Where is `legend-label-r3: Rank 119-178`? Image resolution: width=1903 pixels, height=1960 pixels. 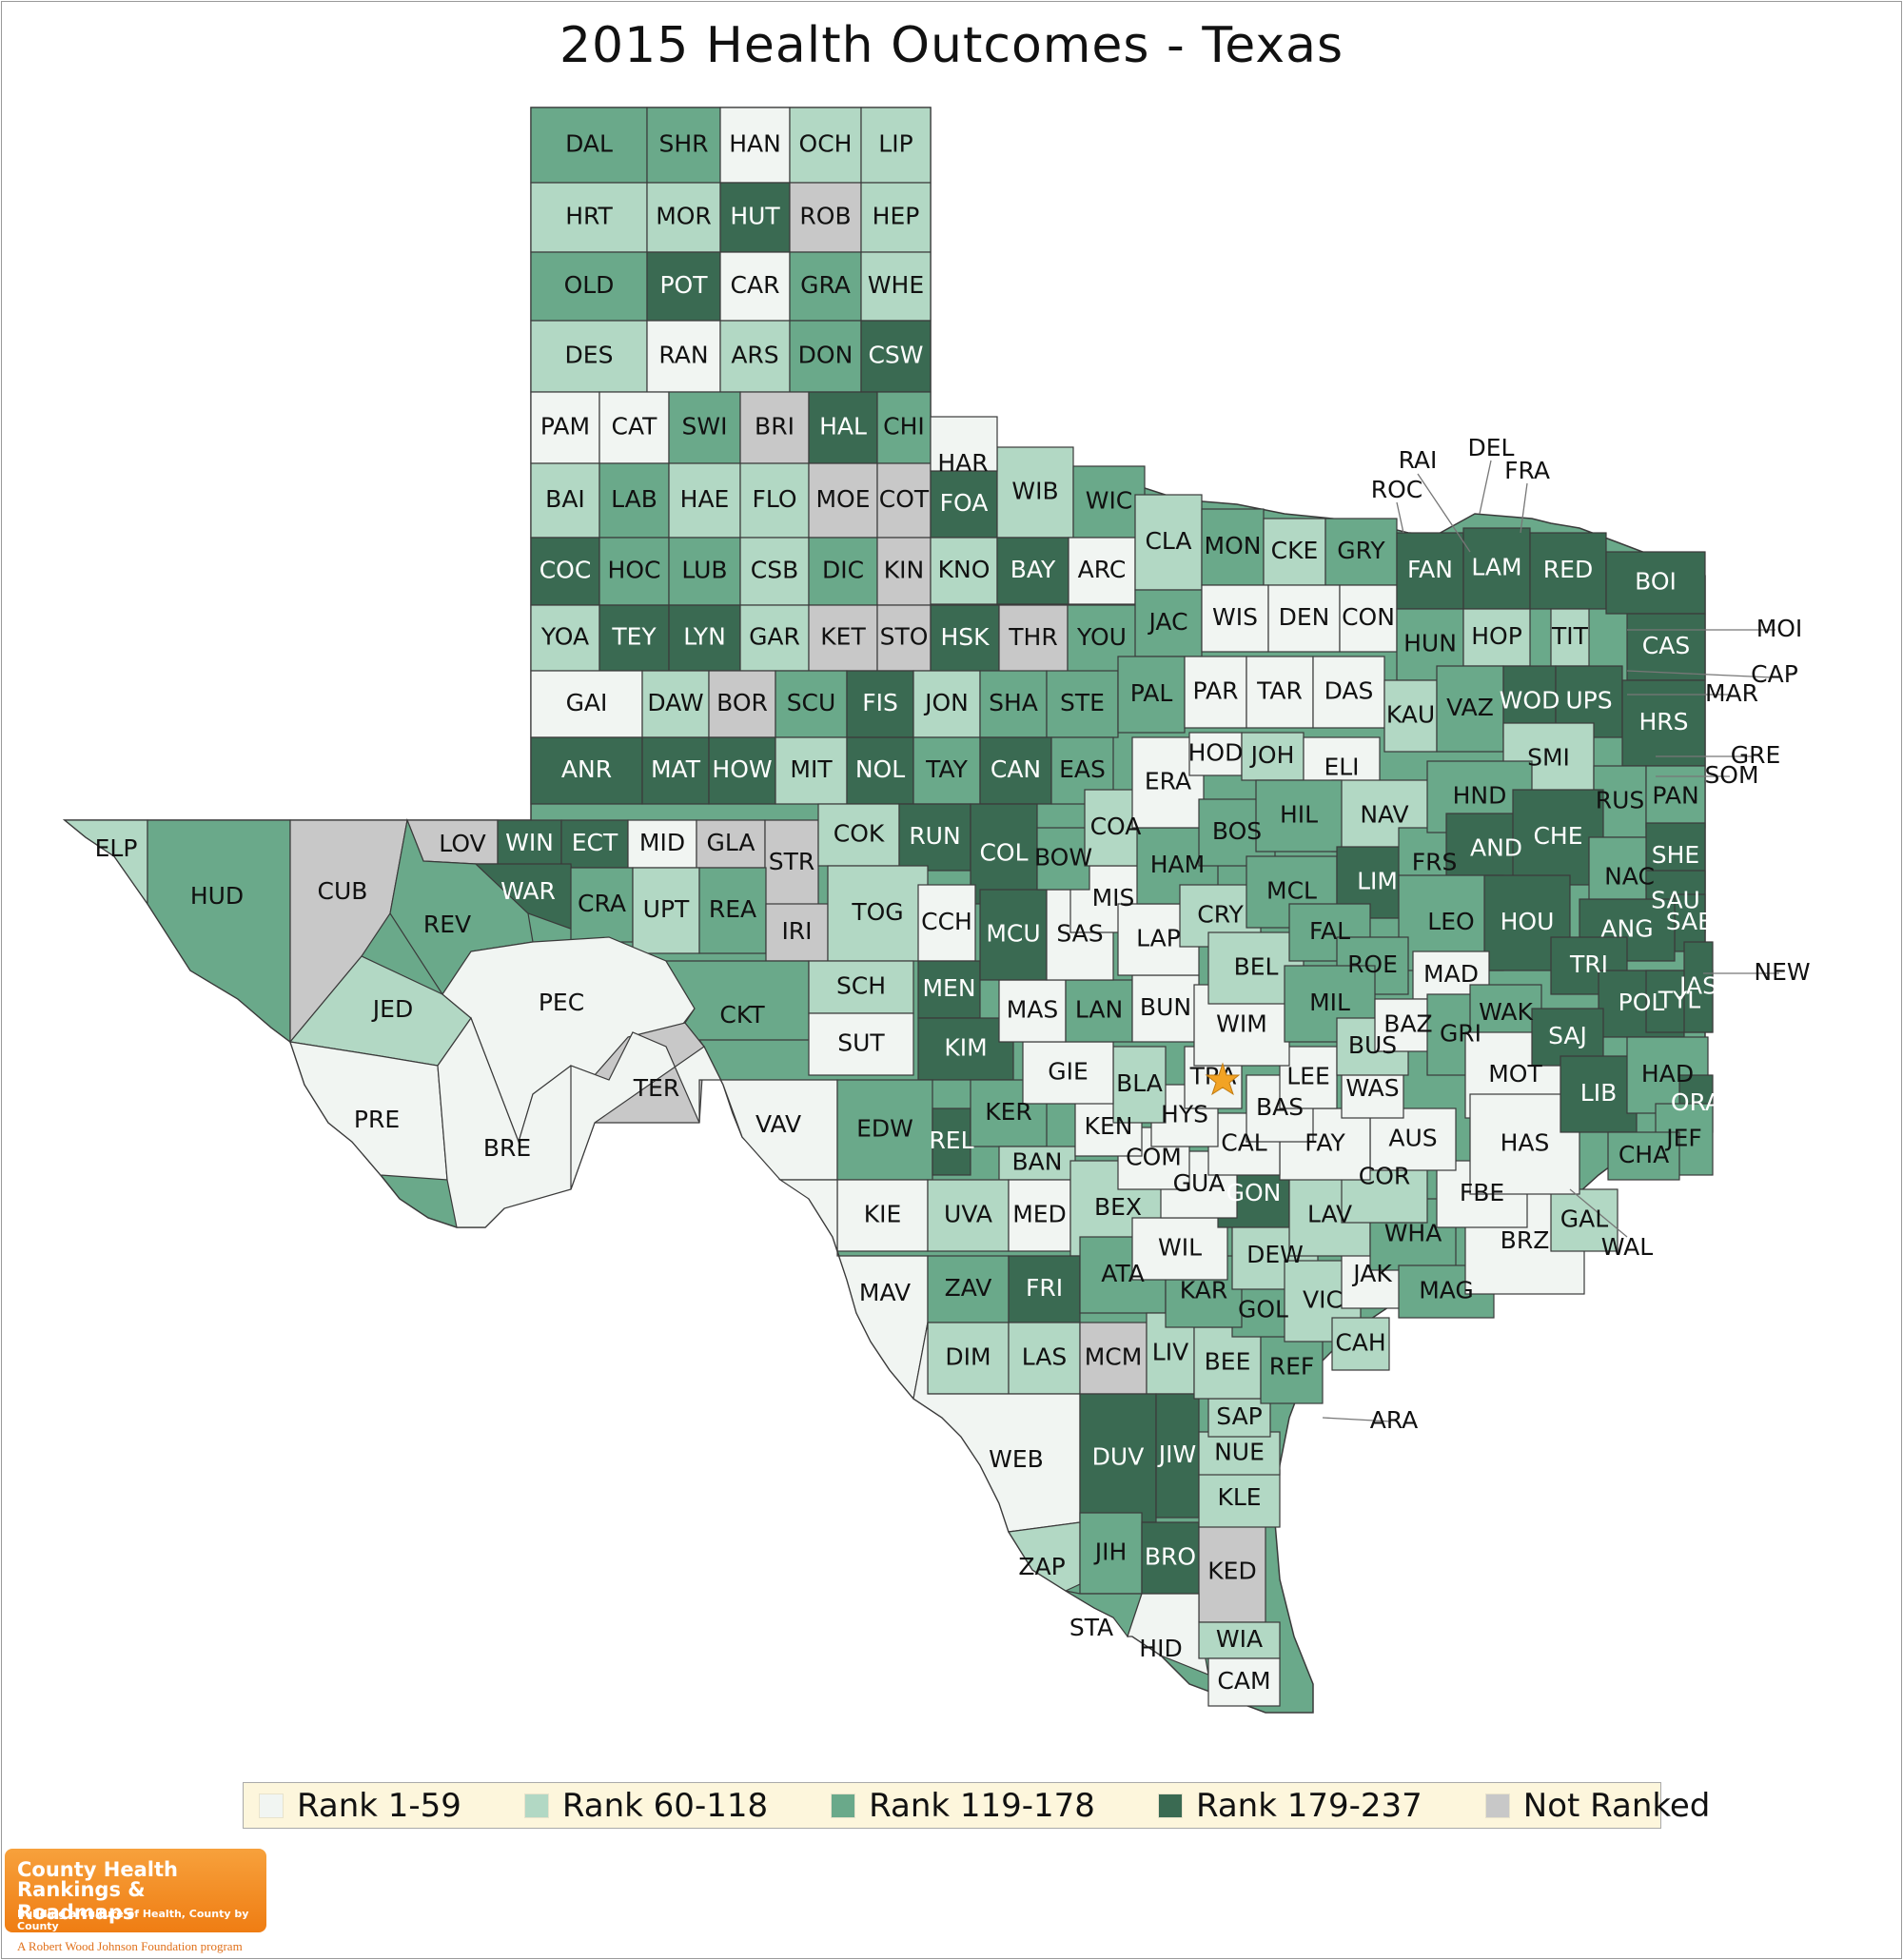
legend-label-r3: Rank 119-178 is located at coordinates (982, 1805).